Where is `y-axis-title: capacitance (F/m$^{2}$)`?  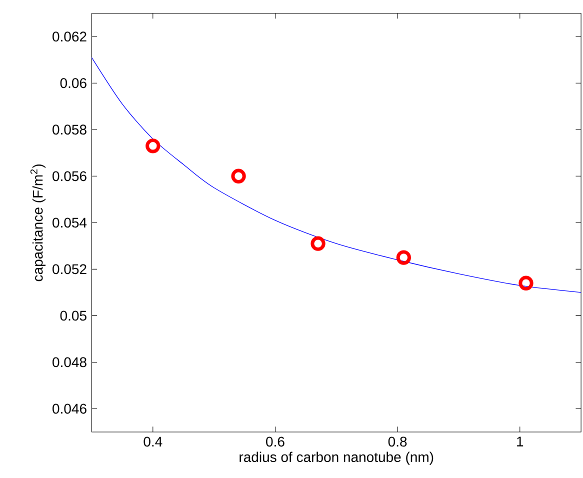 y-axis-title: capacitance (F/m$^{2}$) is located at coordinates (38, 223).